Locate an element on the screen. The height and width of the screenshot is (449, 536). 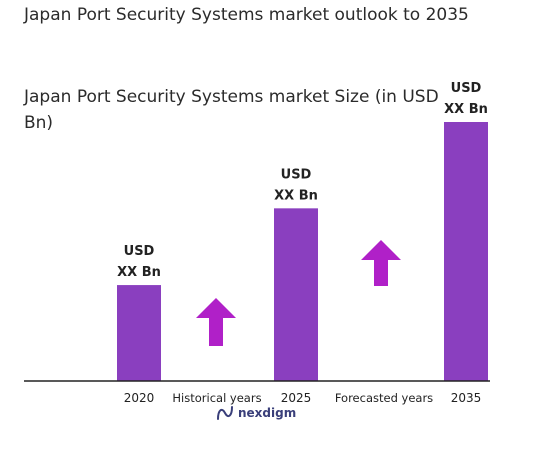
annotation-historical: Historical years is located at coordinates (216, 398).